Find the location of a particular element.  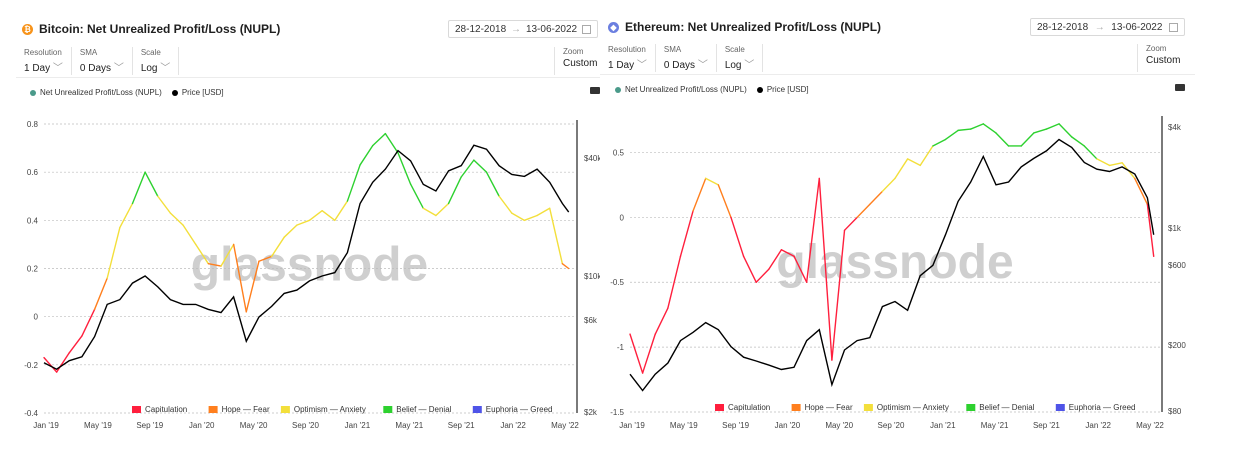

y-tick-label: 0.8 is located at coordinates (33, 124).